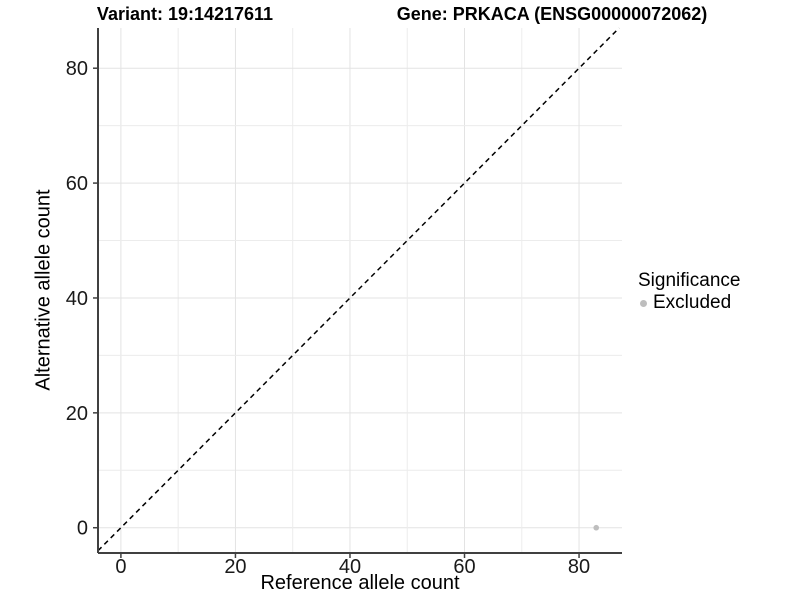  What do you see at coordinates (77, 299) in the screenshot?
I see `y-tick-label: 40` at bounding box center [77, 299].